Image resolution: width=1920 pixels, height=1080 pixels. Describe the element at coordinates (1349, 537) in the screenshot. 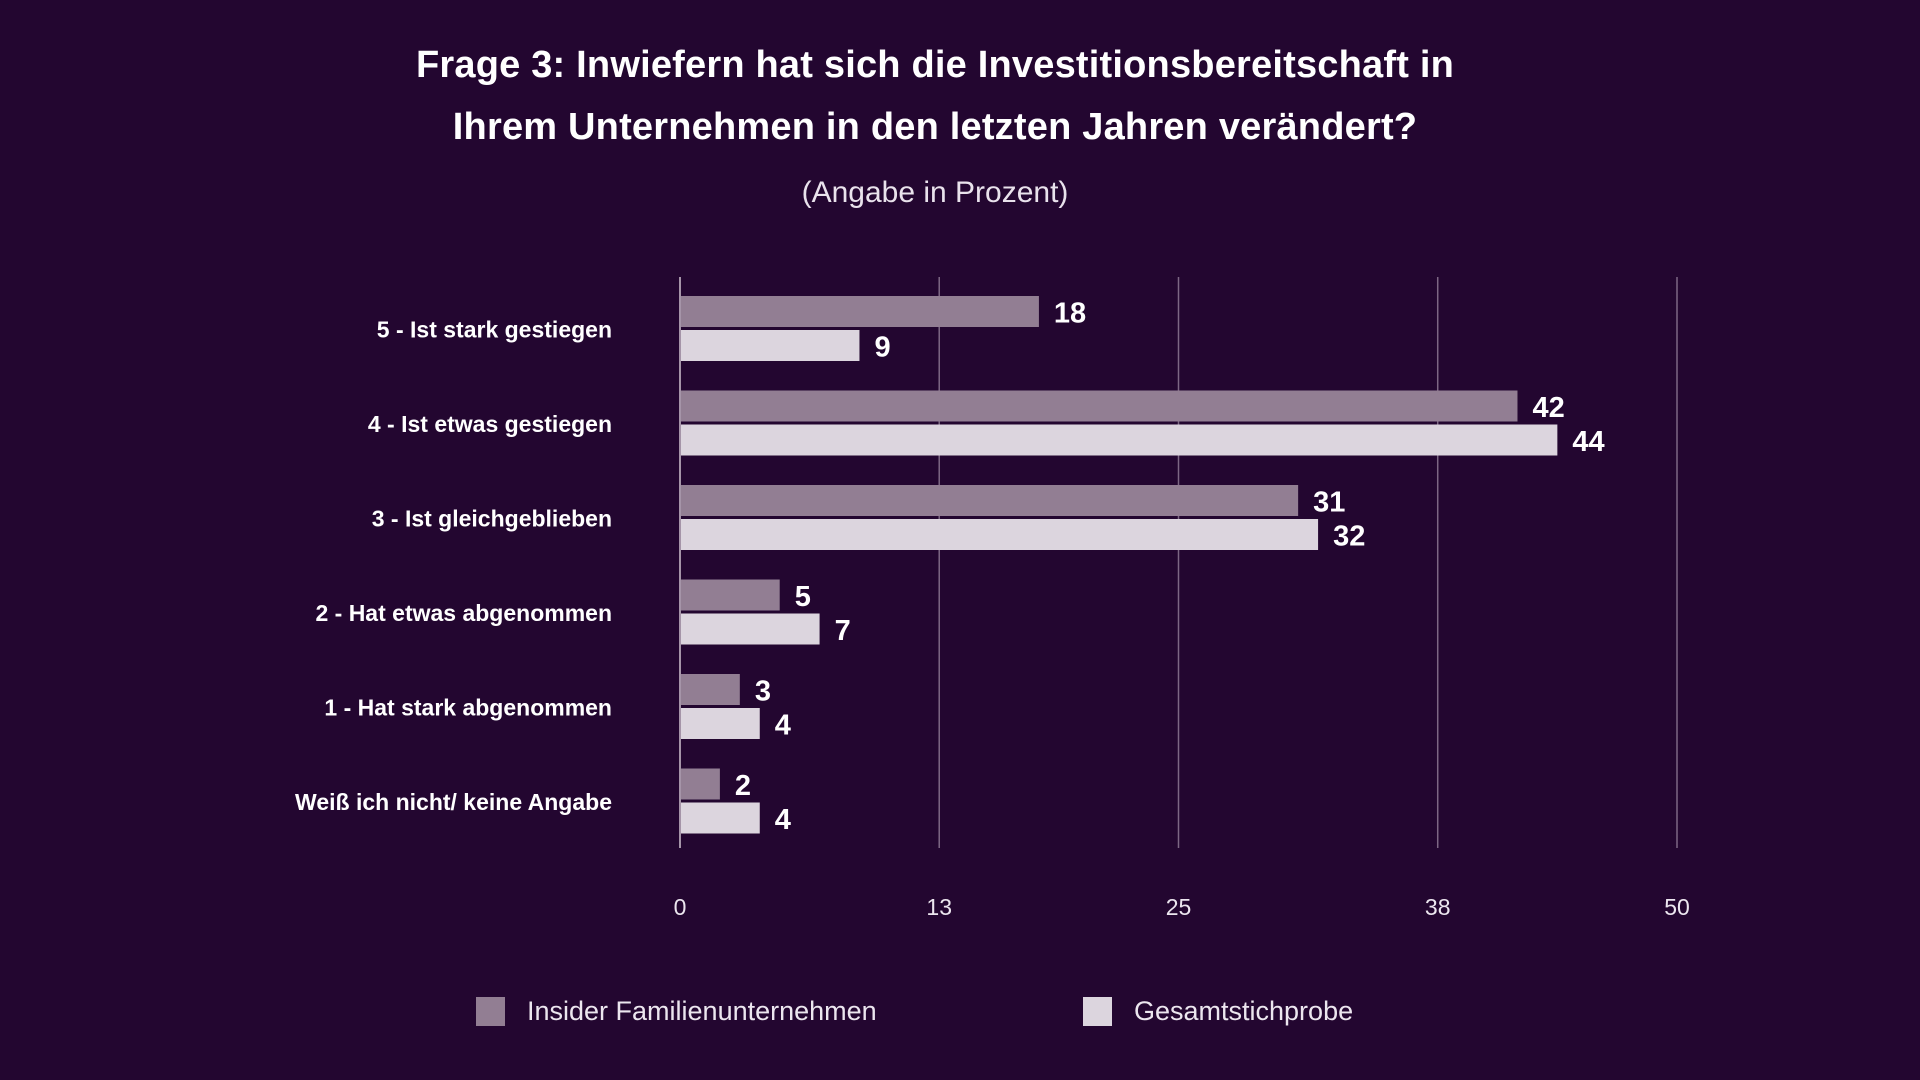

I see `data-label: 32` at that location.